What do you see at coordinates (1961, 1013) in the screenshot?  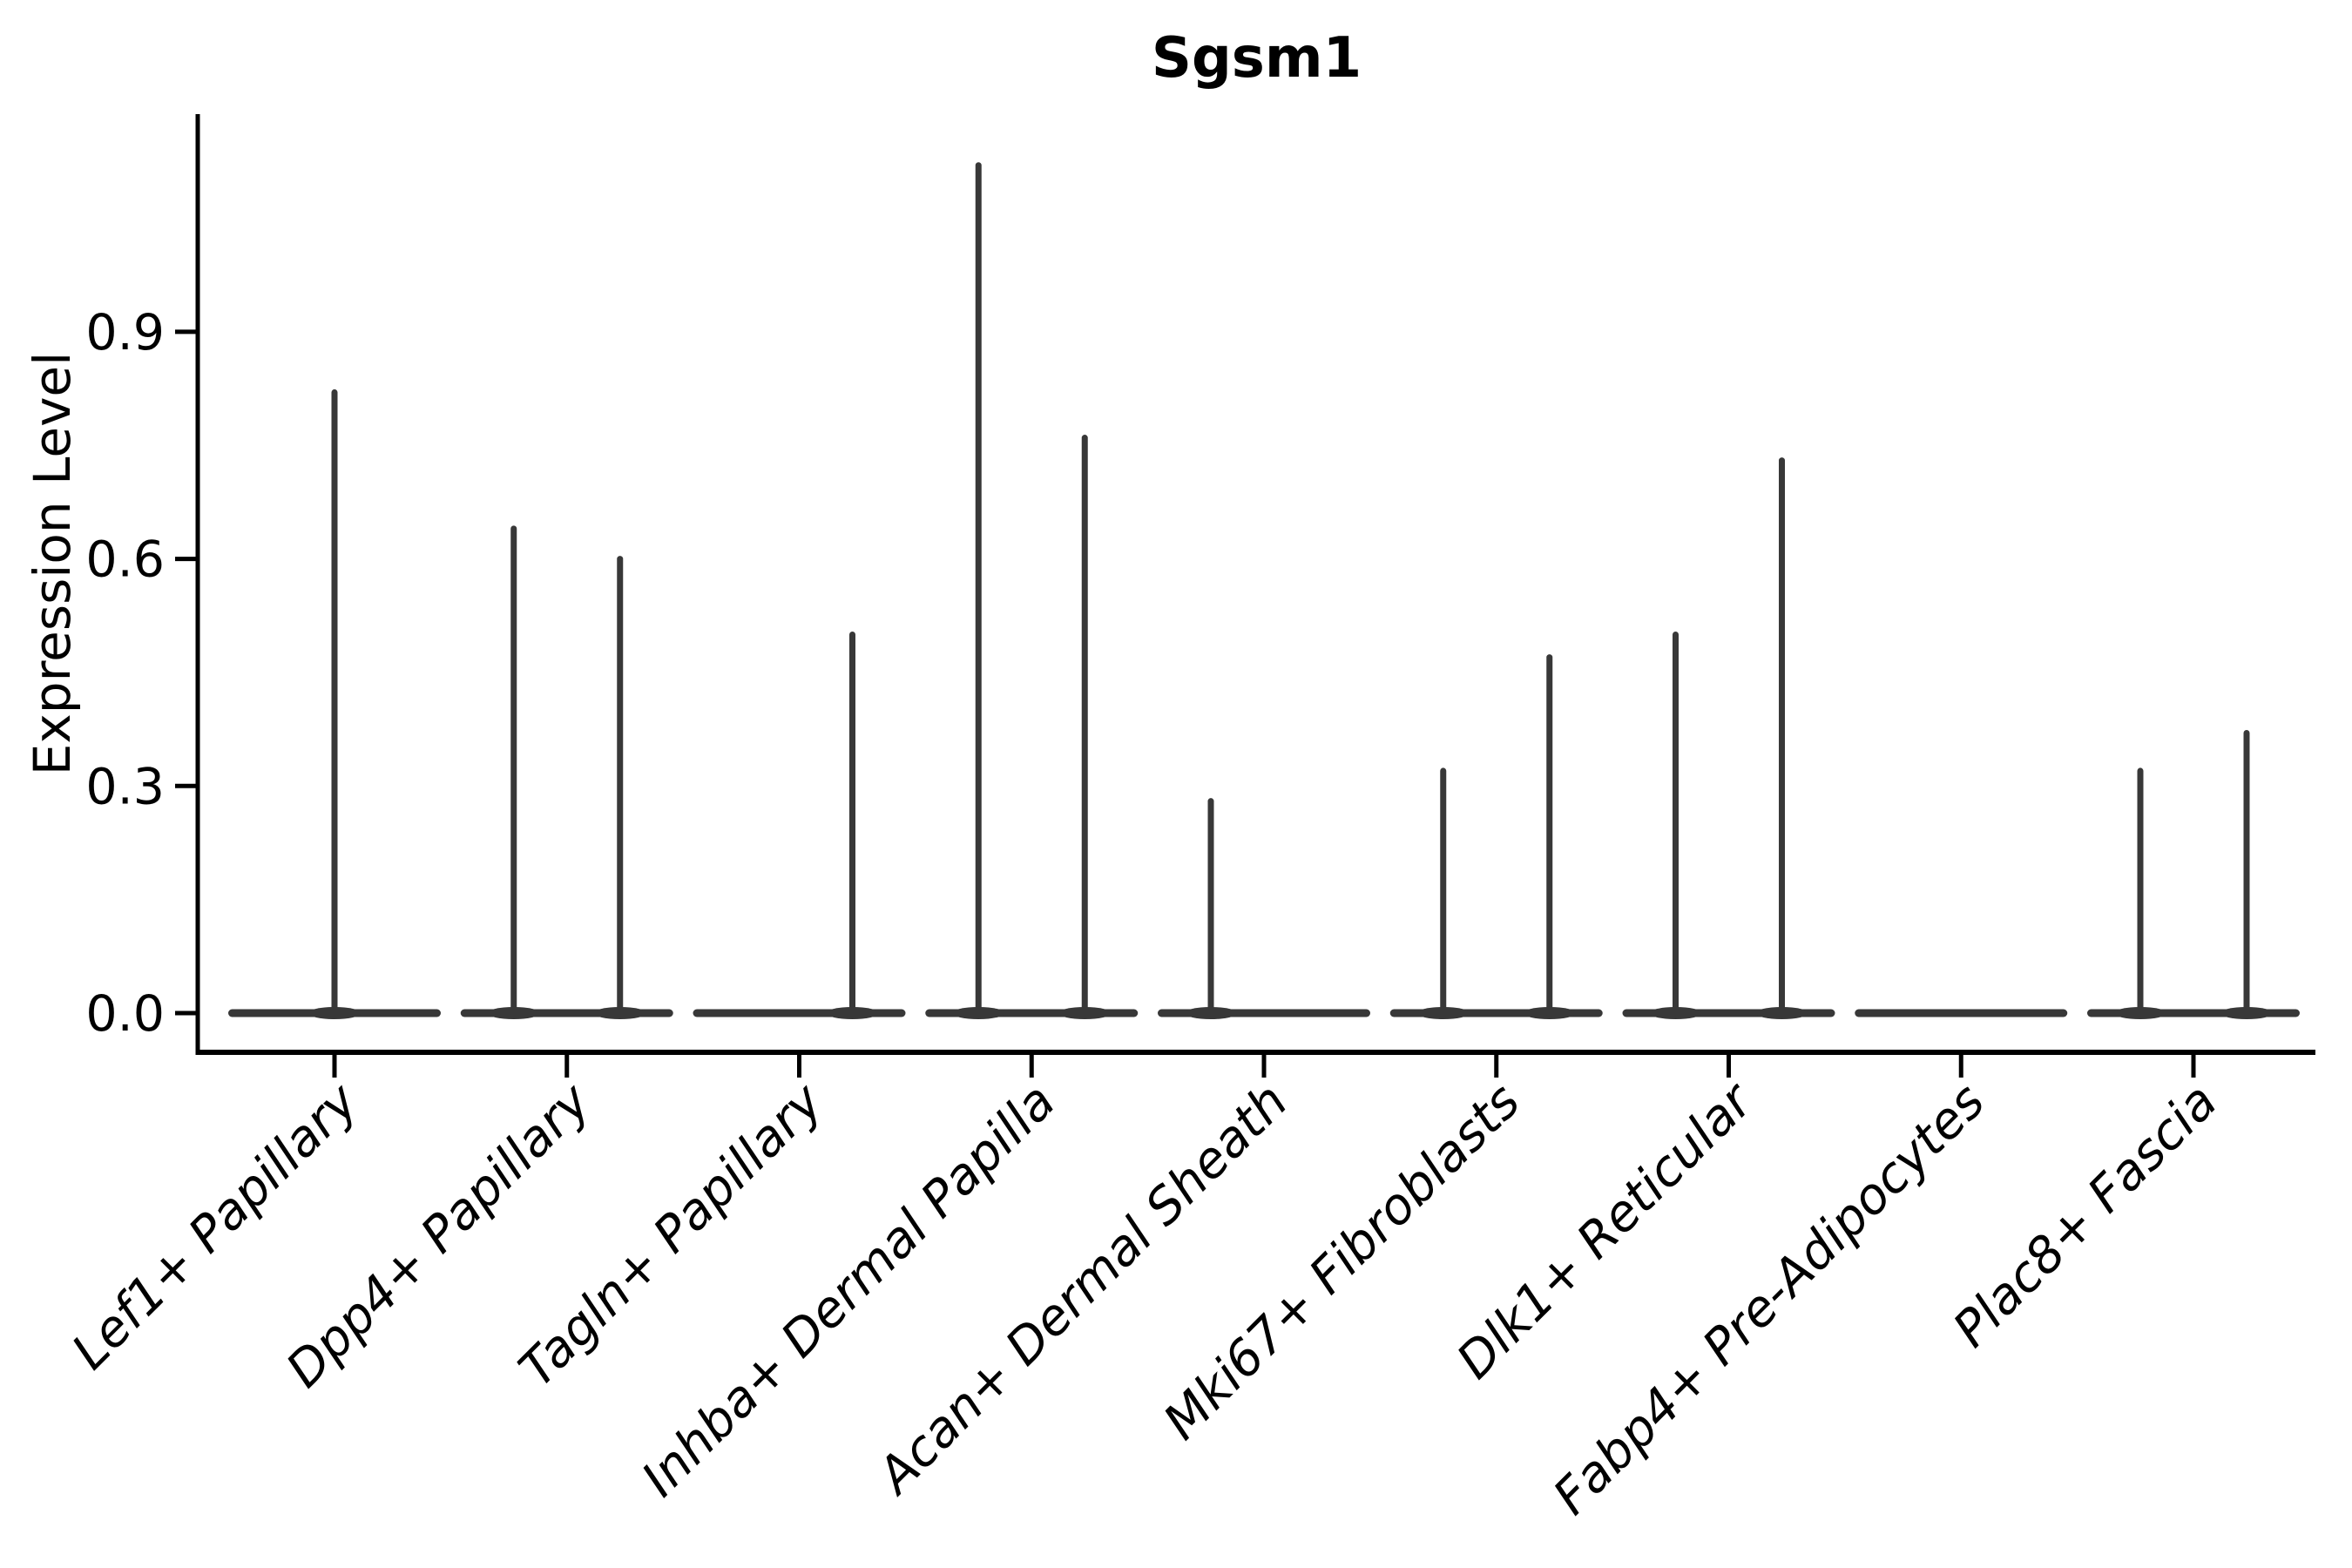 I see `violin-base` at bounding box center [1961, 1013].